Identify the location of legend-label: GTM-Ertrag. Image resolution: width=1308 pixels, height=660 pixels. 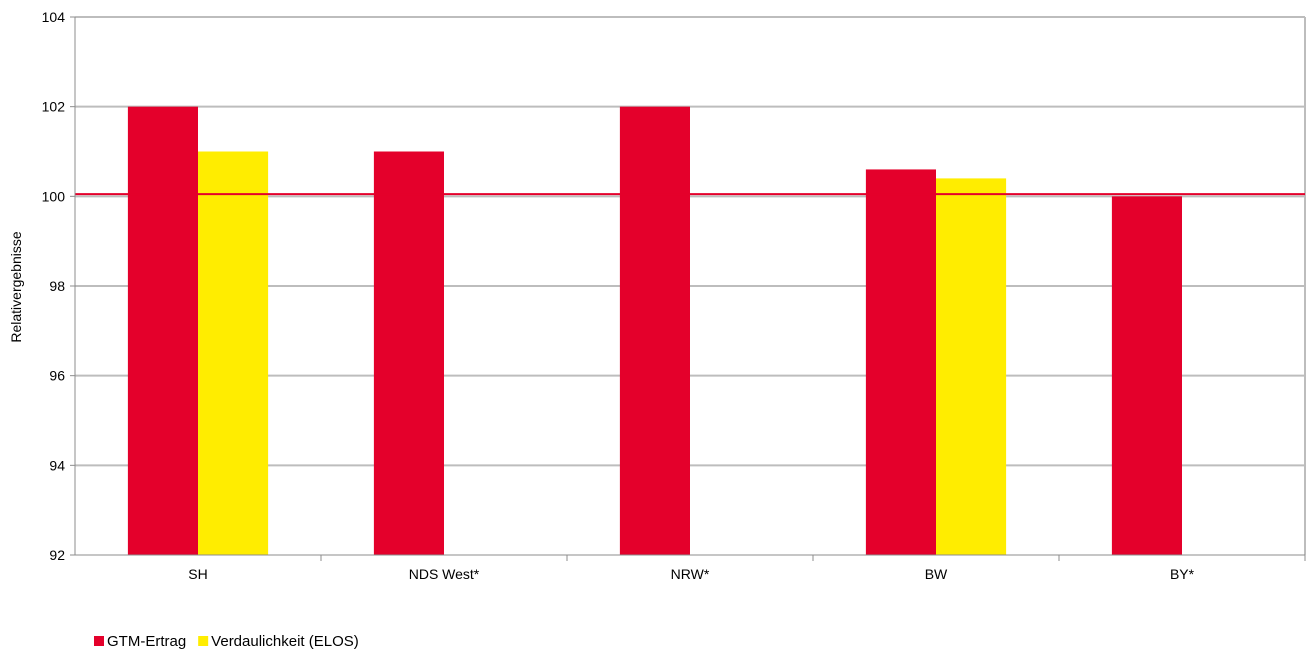
(146, 641).